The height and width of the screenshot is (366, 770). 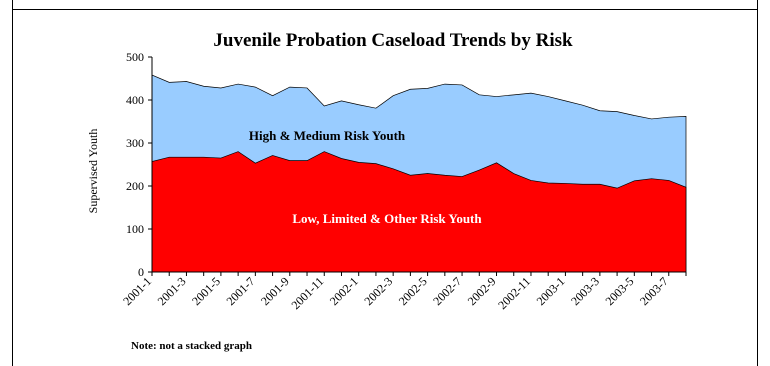 What do you see at coordinates (275, 291) in the screenshot?
I see `x-tick-label: 2001-9` at bounding box center [275, 291].